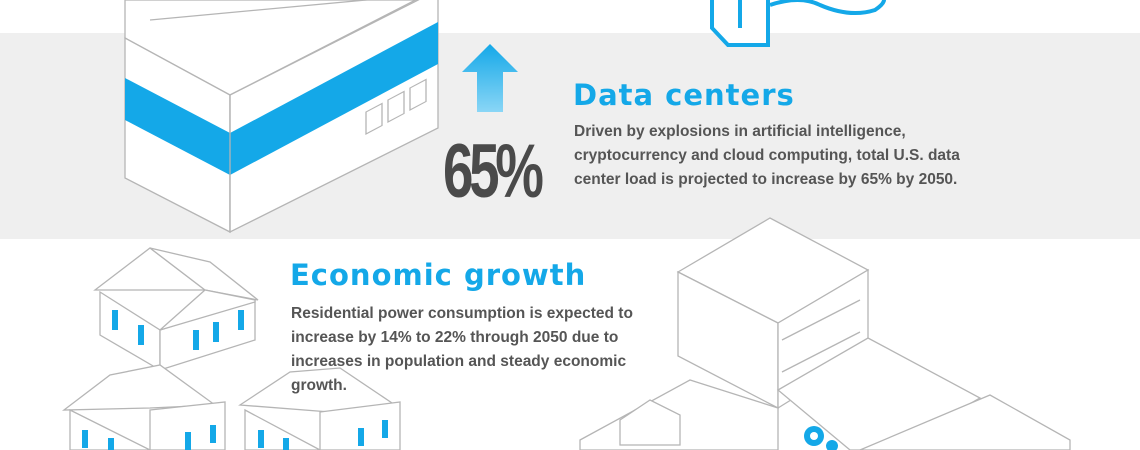 The height and width of the screenshot is (450, 1140). Describe the element at coordinates (438, 275) in the screenshot. I see `economic-growth-title: Economic growth` at that location.